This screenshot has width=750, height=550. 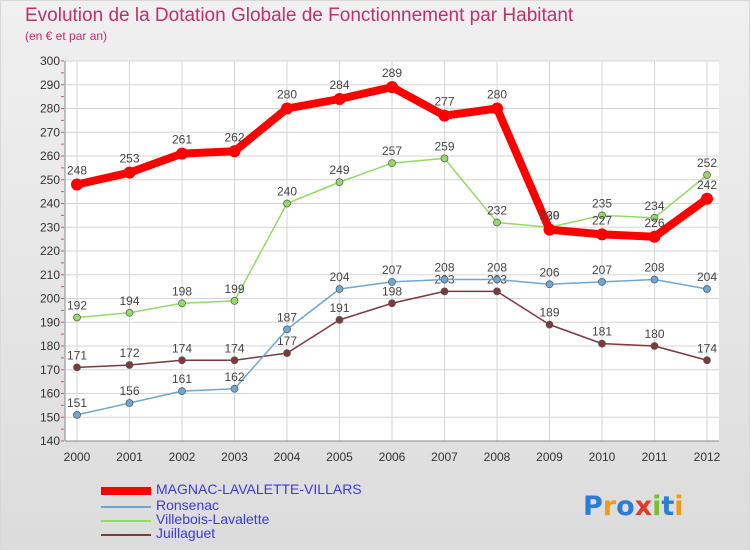 What do you see at coordinates (234, 457) in the screenshot?
I see `x-tick-label: 2003` at bounding box center [234, 457].